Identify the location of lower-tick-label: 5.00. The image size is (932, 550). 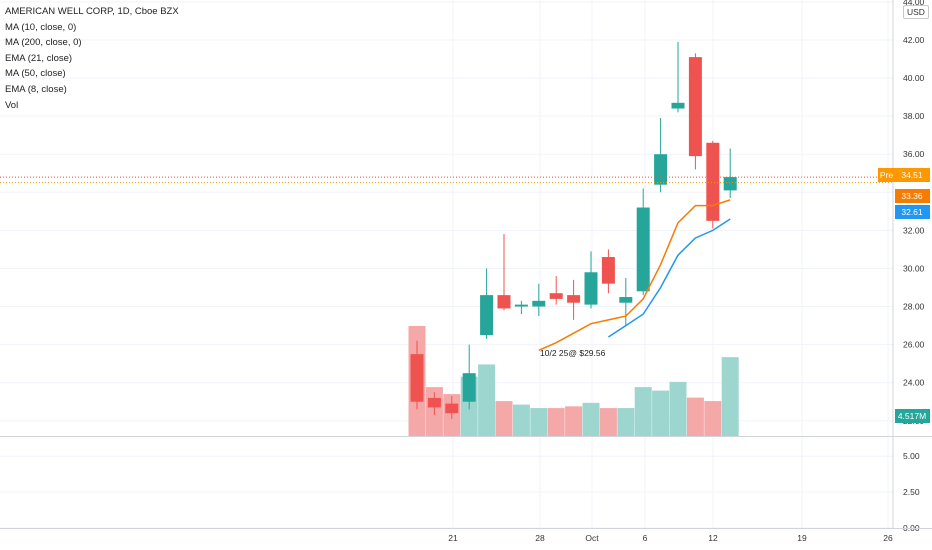
(911, 456).